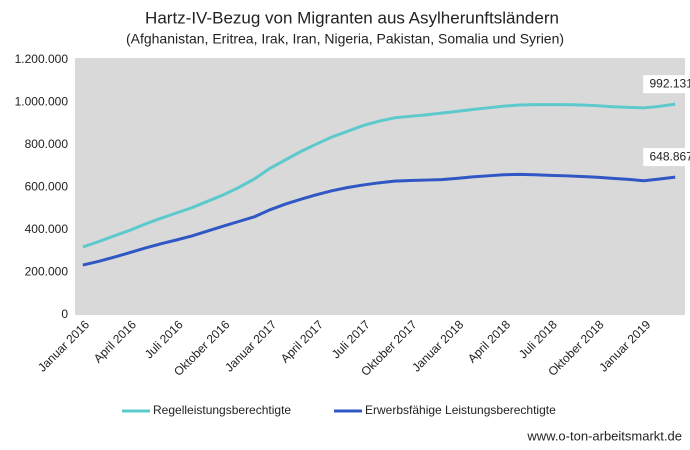 This screenshot has height=450, width=690. What do you see at coordinates (604, 435) in the screenshot?
I see `source: www.o-ton-arbeitsmarkt.de` at bounding box center [604, 435].